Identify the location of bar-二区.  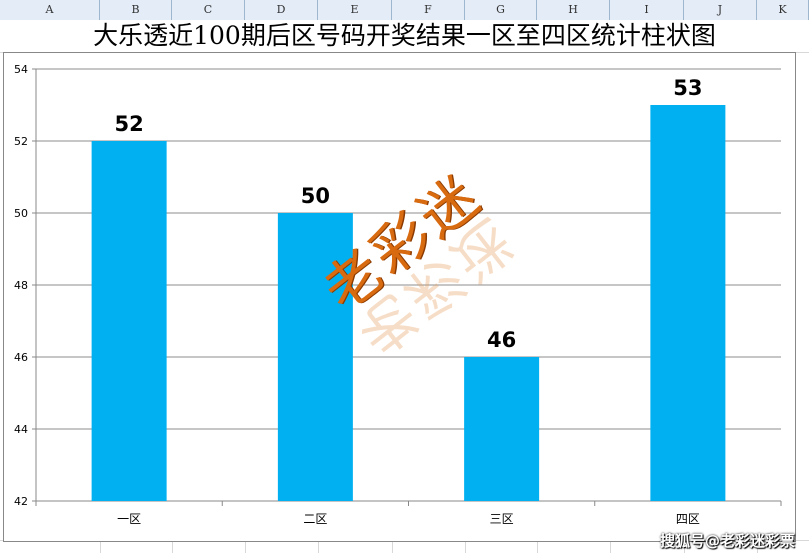
(315, 357).